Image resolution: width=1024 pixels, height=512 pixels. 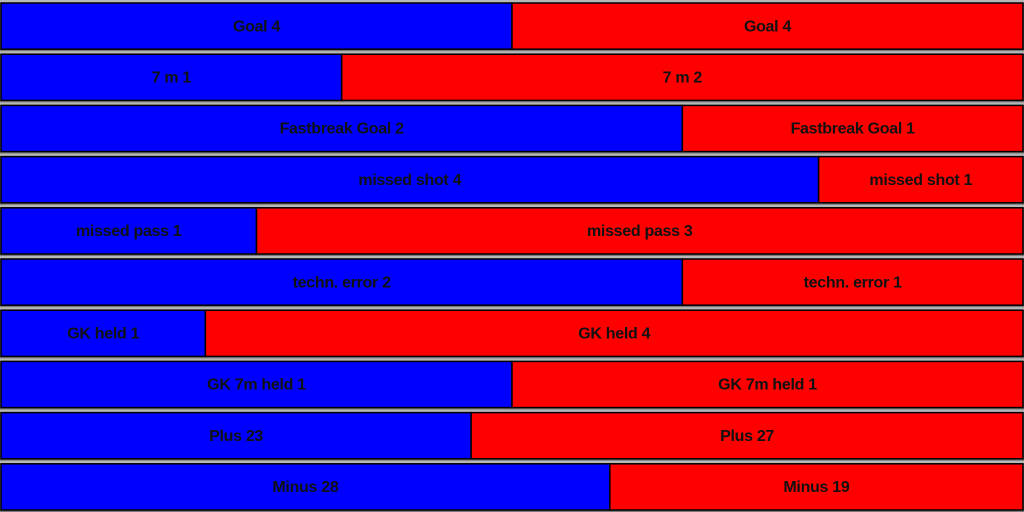 I want to click on left-label: GK held 1, so click(x=103, y=334).